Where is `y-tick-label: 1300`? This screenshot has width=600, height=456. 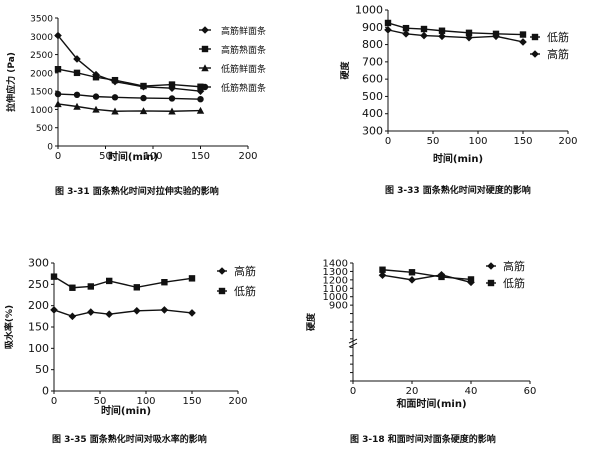 y-tick-label: 1300 is located at coordinates (335, 272).